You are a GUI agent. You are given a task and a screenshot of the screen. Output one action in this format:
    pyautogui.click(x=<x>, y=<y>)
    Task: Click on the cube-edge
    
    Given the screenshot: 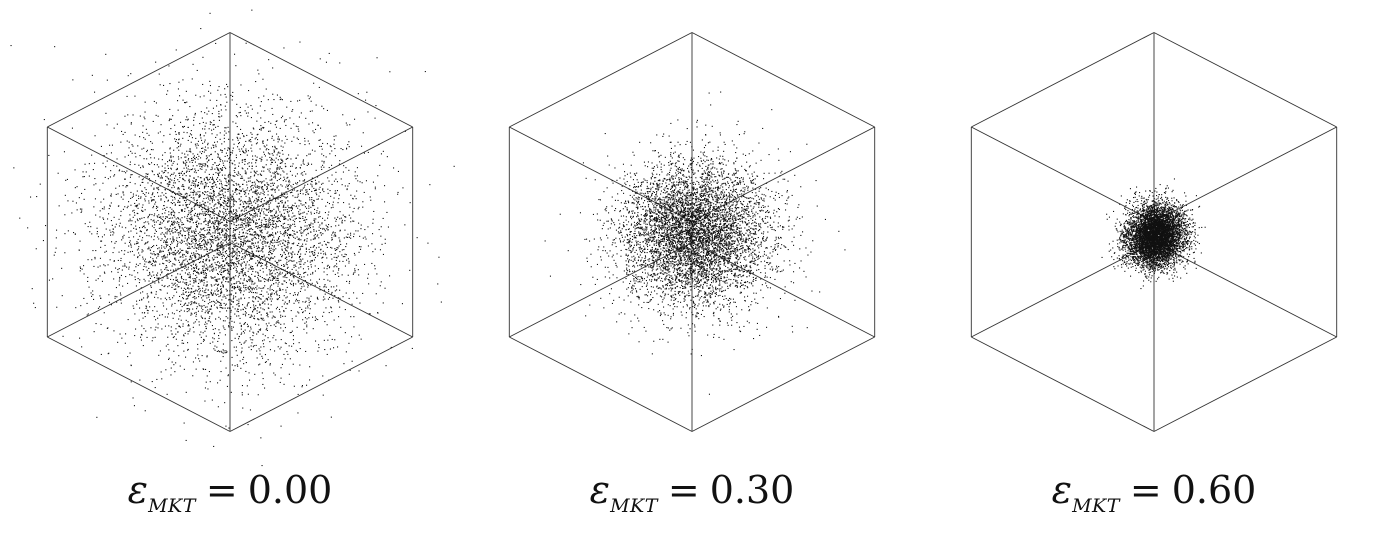 What is the action you would take?
    pyautogui.click(x=321, y=384)
    